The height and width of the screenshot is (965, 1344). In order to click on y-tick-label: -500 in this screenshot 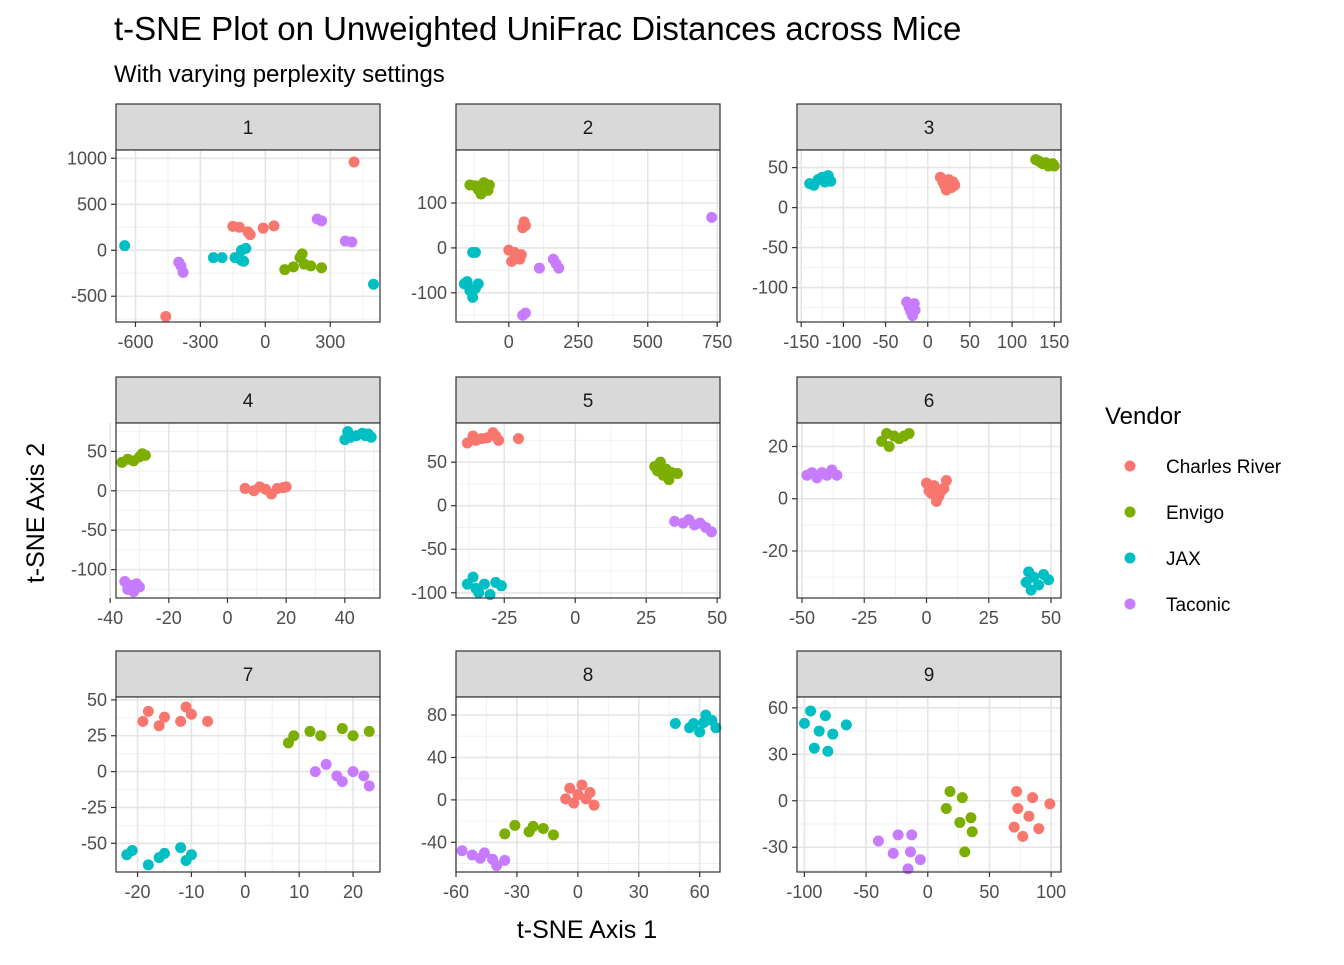, I will do `click(89, 296)`.